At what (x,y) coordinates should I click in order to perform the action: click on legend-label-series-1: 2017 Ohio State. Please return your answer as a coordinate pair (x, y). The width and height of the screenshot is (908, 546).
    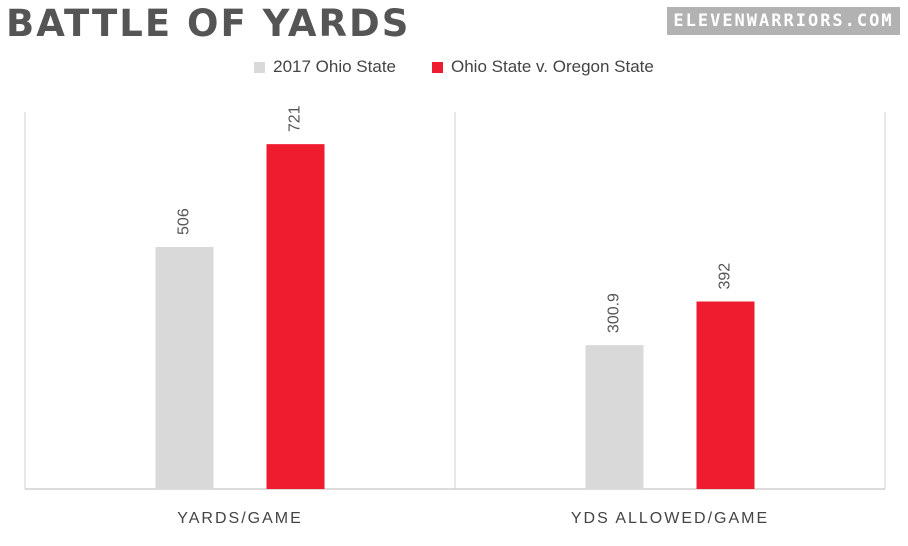
    Looking at the image, I should click on (334, 66).